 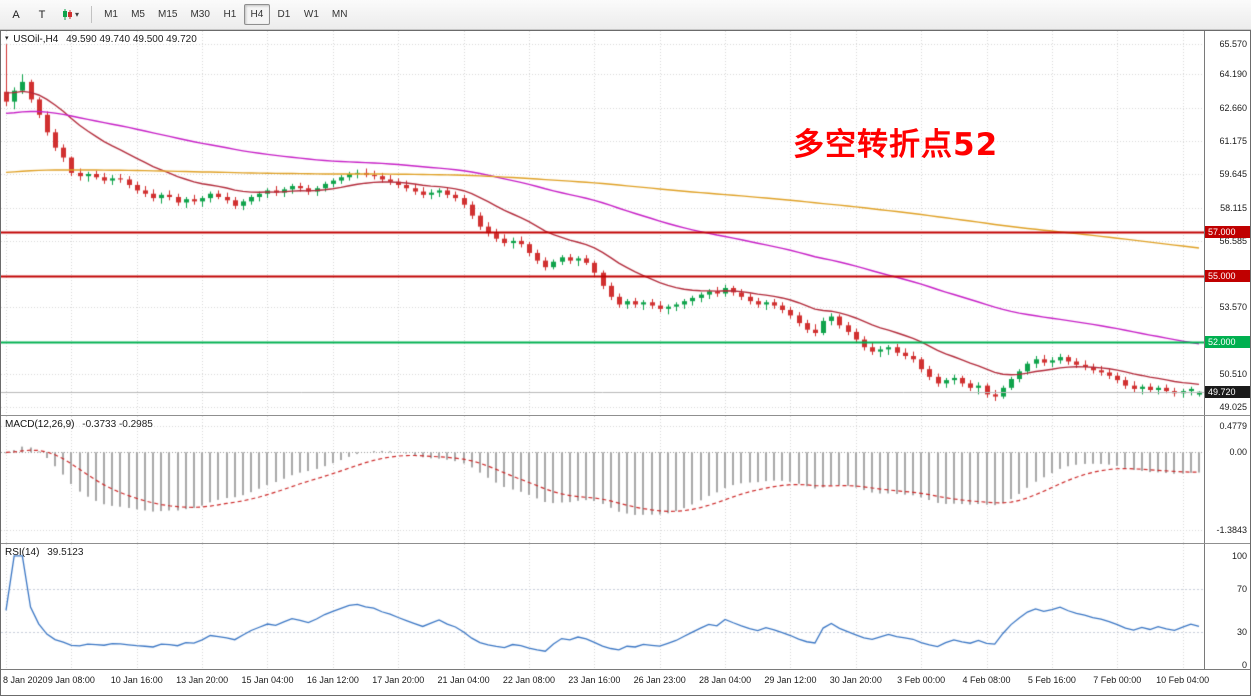 I want to click on time-axis-label: 3 Feb 00:00, so click(x=921, y=680).